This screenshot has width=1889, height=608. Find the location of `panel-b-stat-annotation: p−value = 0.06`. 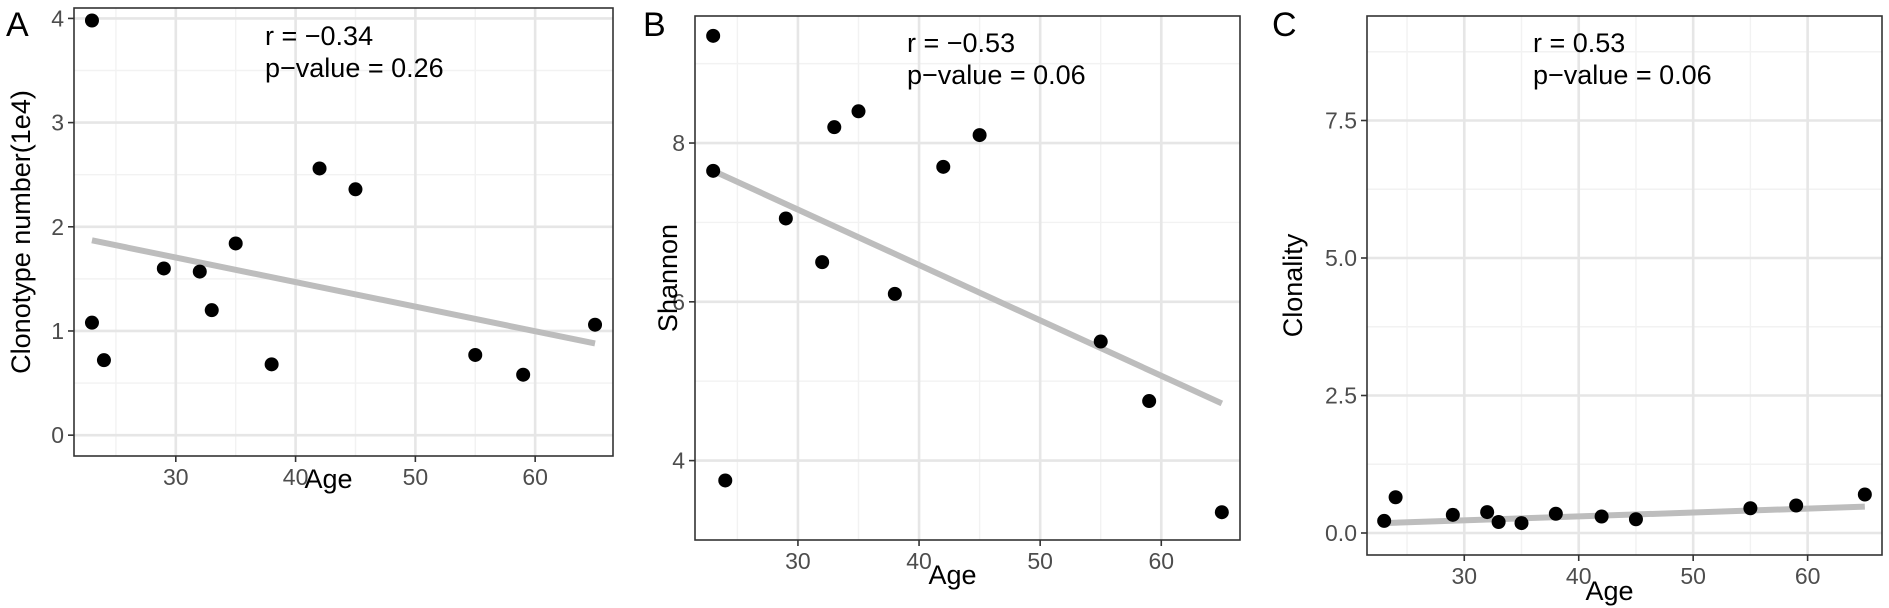

panel-b-stat-annotation: p−value = 0.06 is located at coordinates (996, 75).